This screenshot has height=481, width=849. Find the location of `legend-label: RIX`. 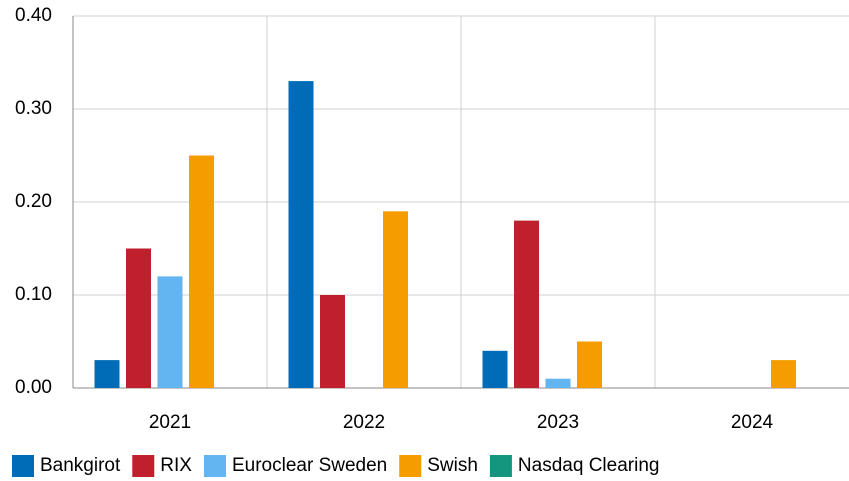

legend-label: RIX is located at coordinates (176, 465).